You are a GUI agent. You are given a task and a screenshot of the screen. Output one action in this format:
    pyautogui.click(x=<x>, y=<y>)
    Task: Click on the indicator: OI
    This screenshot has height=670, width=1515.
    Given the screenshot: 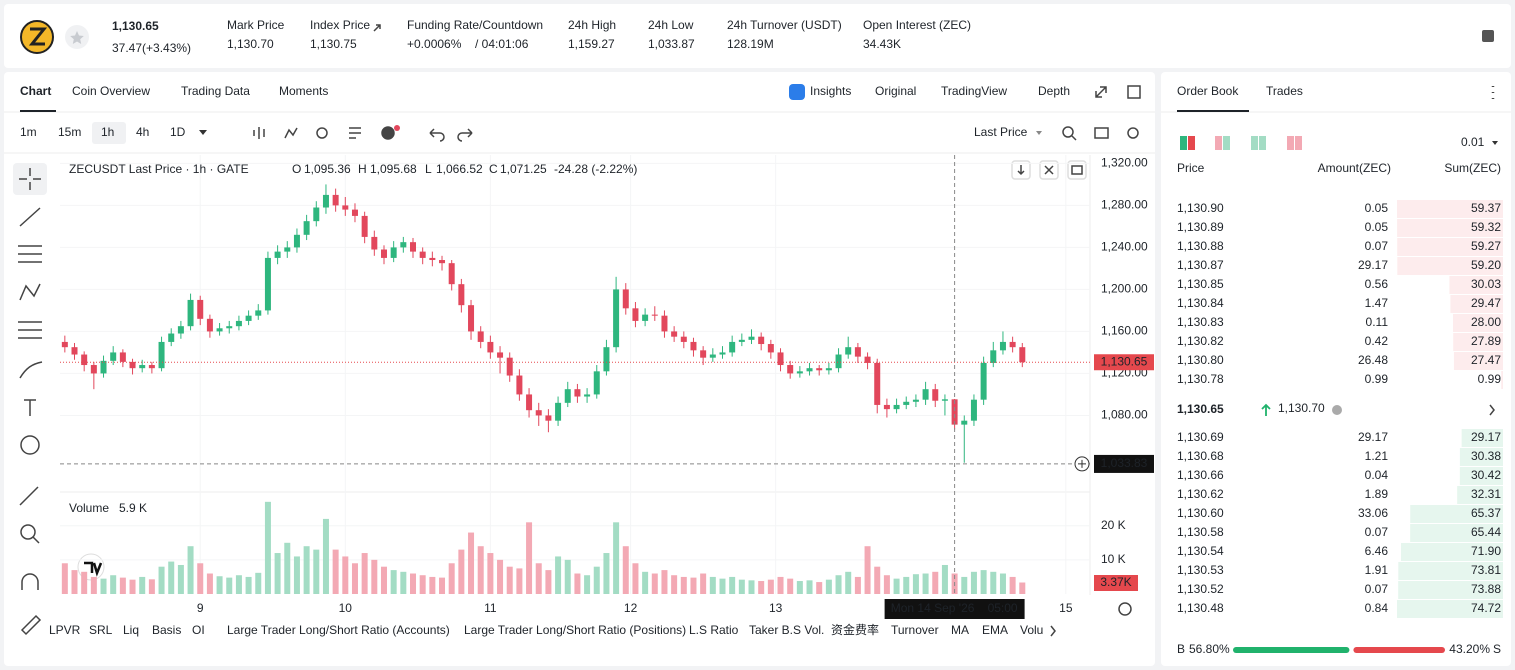 What is the action you would take?
    pyautogui.click(x=198, y=630)
    